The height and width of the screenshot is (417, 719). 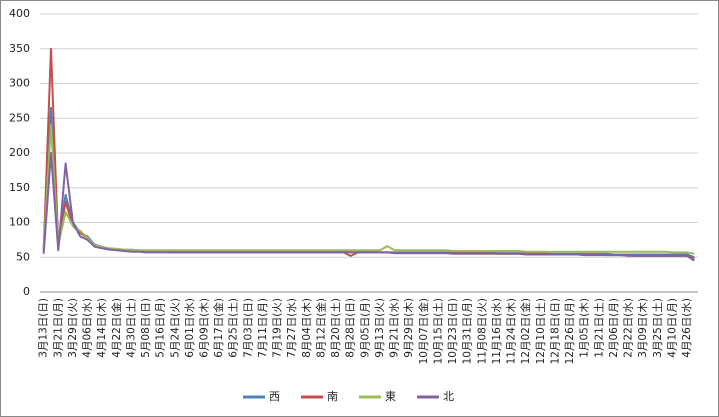 I want to click on x-tick-label: 7月19日(火), so click(x=278, y=328).